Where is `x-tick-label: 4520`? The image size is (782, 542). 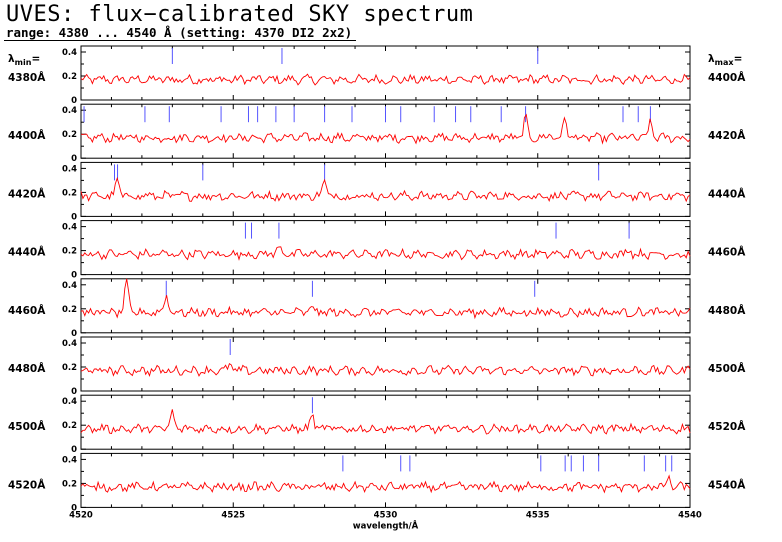
x-tick-label: 4520 is located at coordinates (81, 515).